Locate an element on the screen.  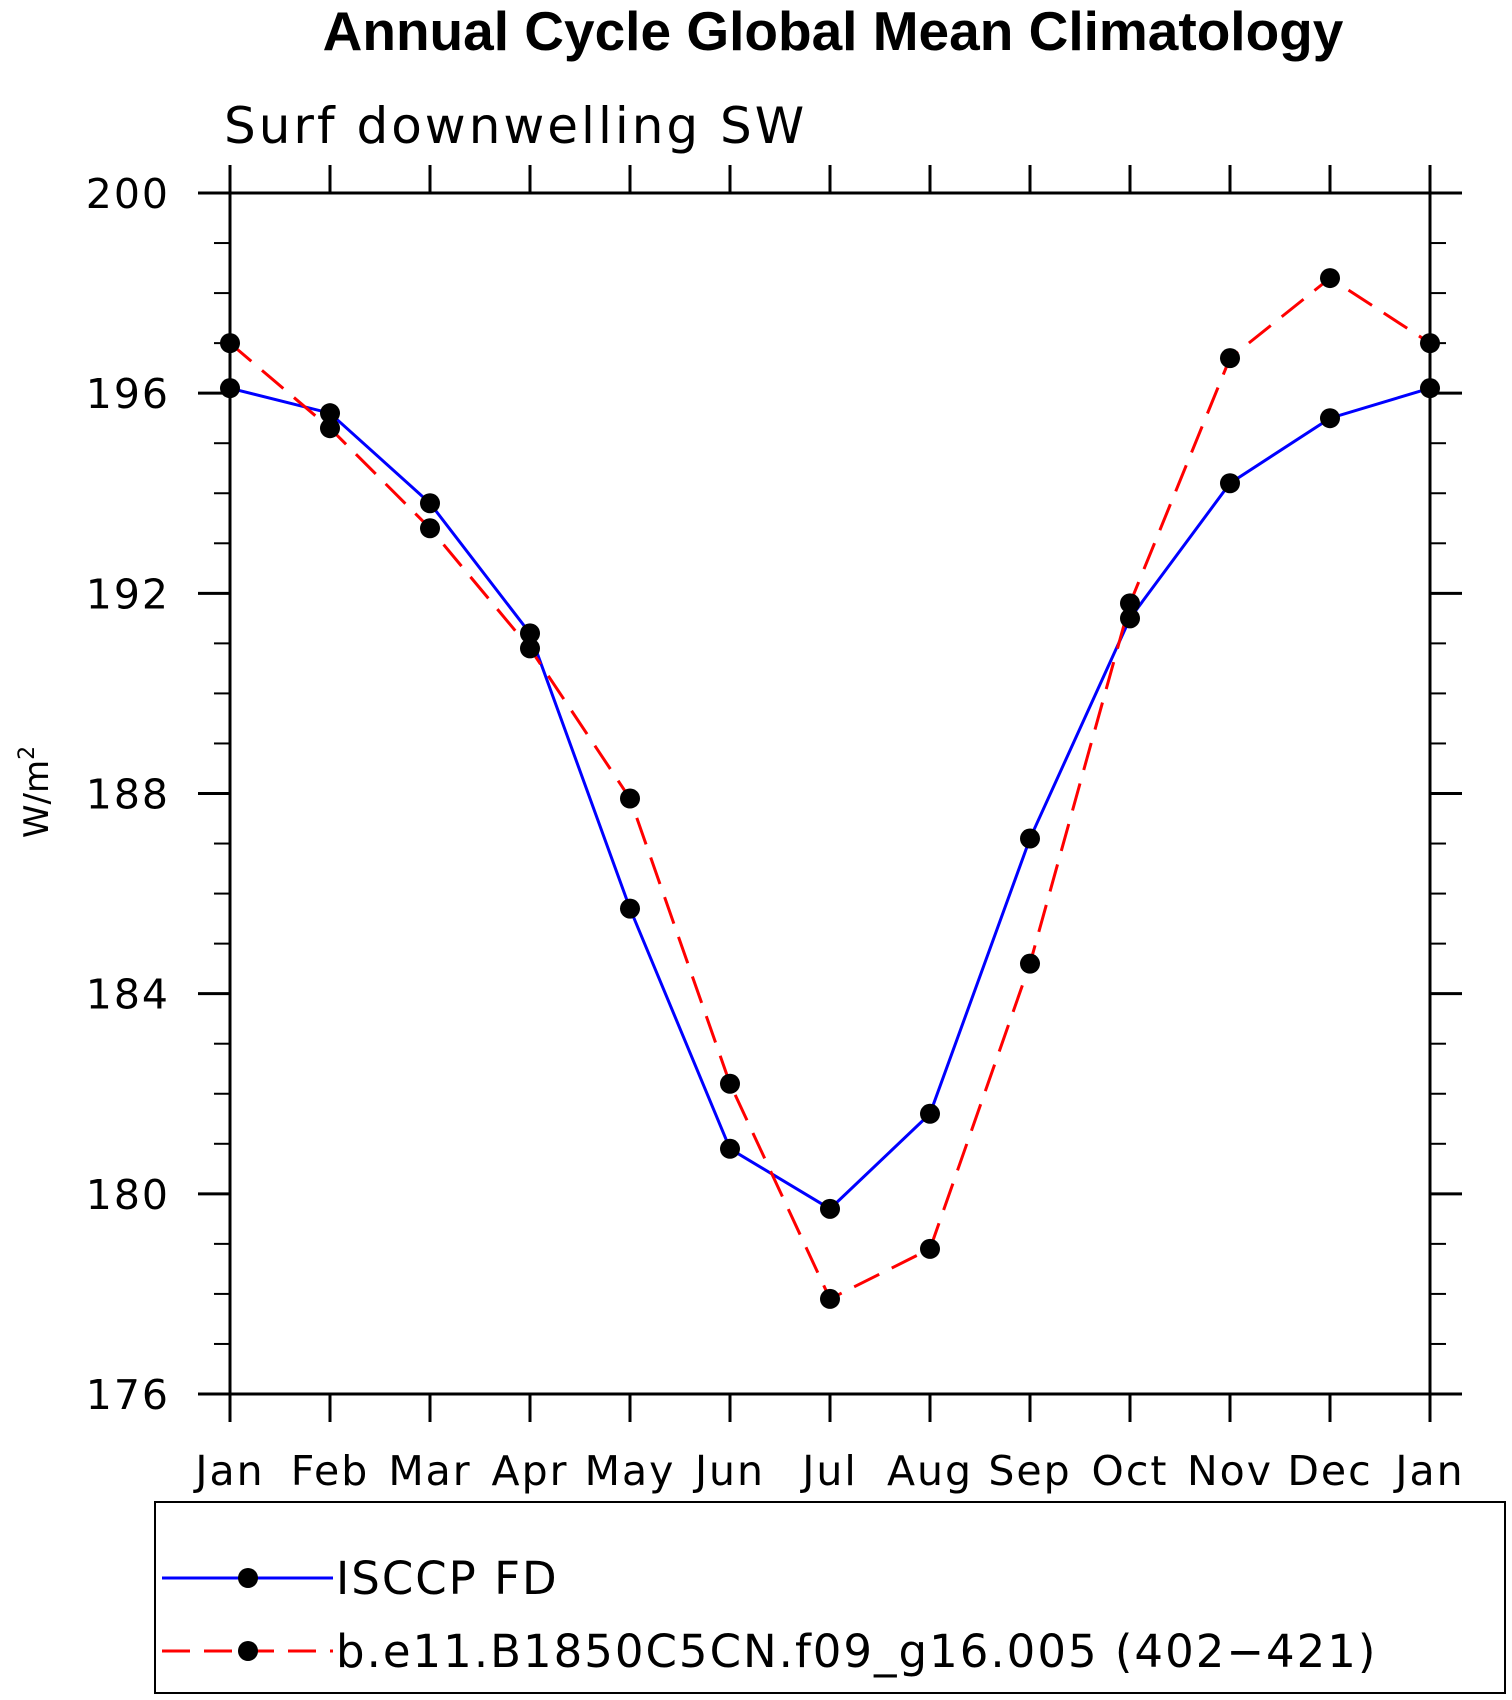
x-tick-label: Dec is located at coordinates (1329, 1471).